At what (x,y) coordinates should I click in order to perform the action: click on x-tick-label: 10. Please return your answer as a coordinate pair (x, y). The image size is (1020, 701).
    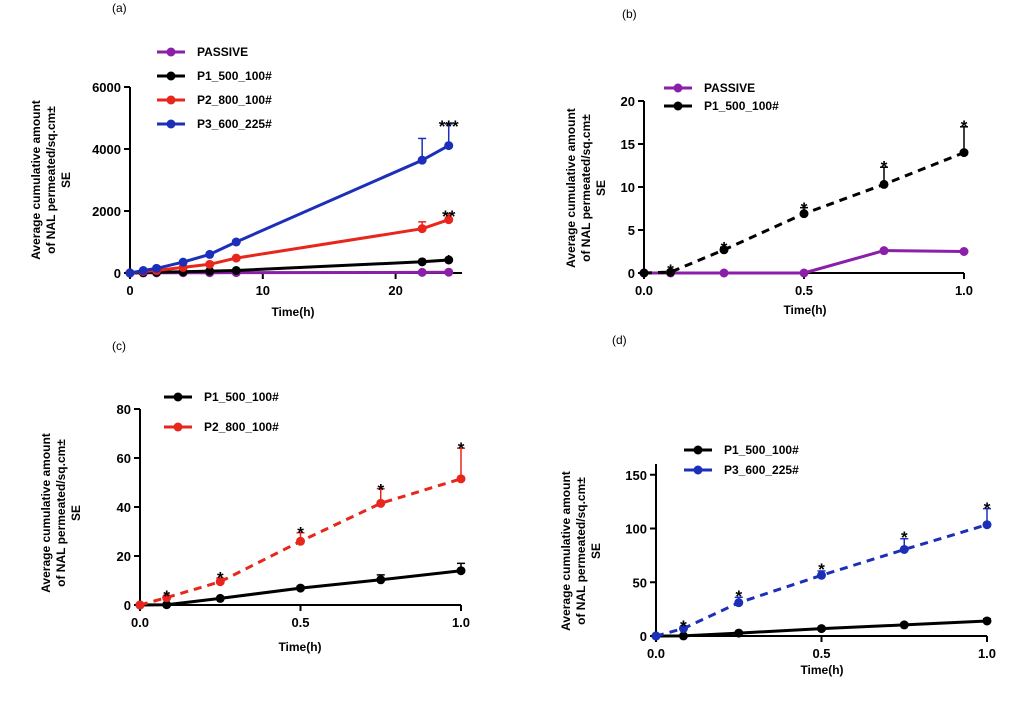
    Looking at the image, I should click on (263, 290).